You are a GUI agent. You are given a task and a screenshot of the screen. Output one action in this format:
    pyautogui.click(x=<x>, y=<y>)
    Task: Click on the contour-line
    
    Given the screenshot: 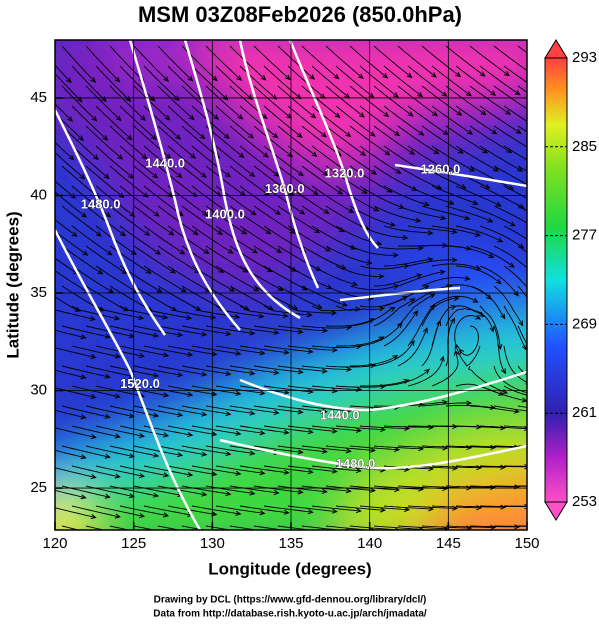 What is the action you would take?
    pyautogui.click(x=460, y=175)
    